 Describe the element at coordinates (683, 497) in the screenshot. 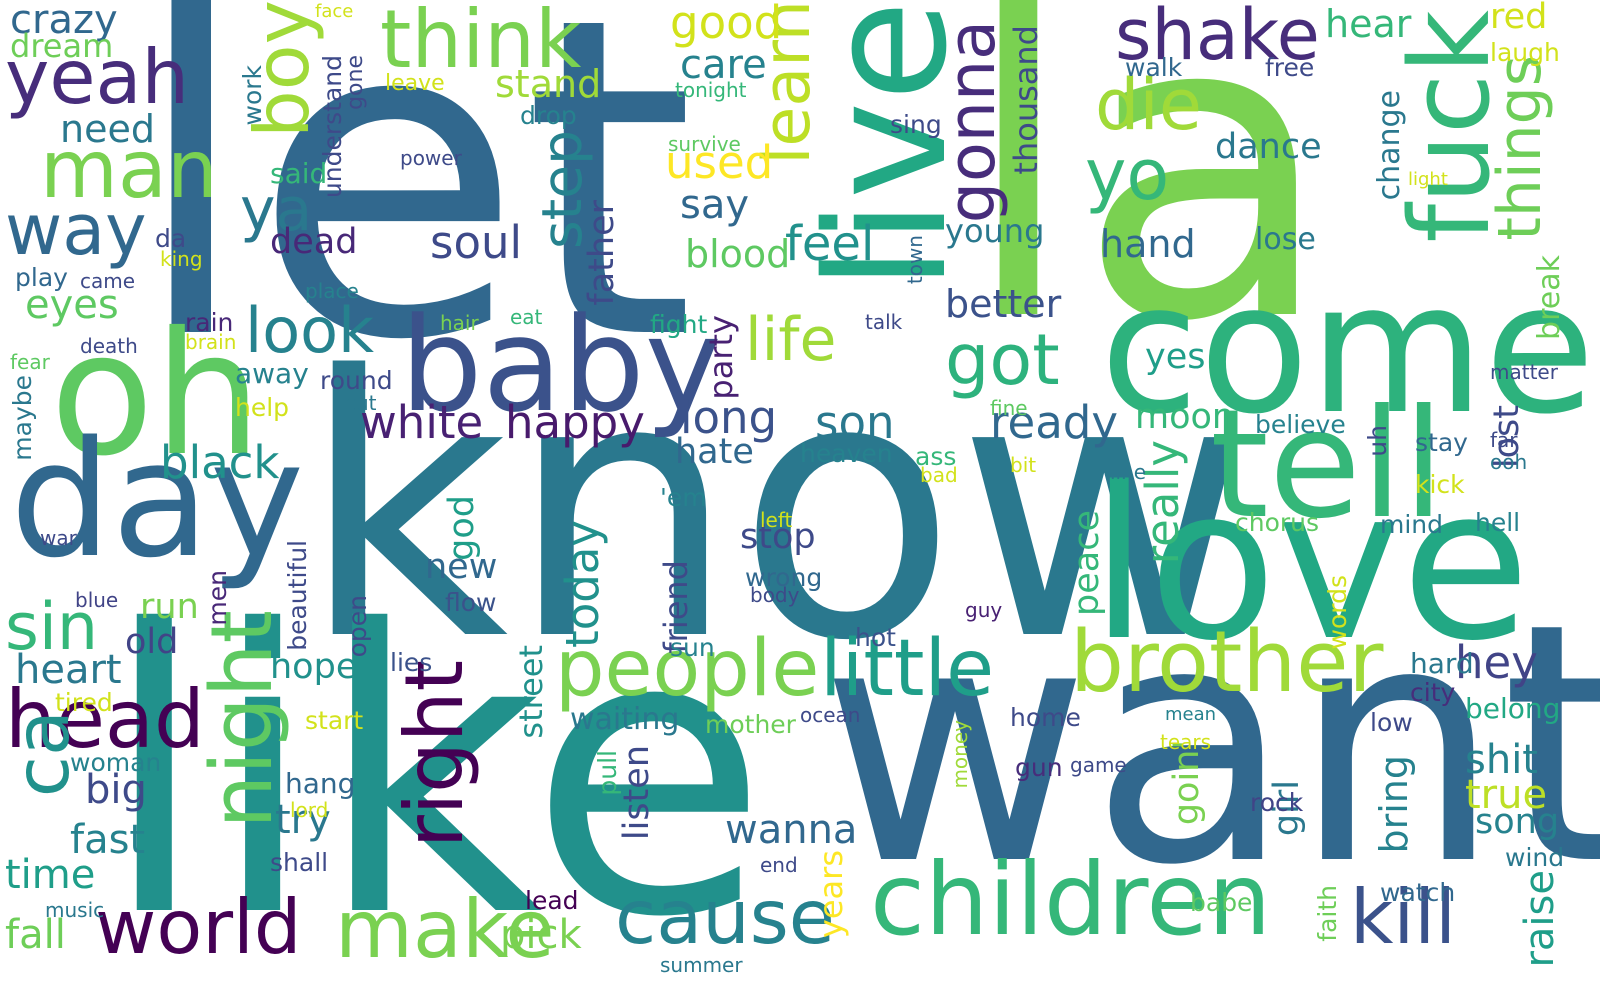

I see `word-em: 'em` at that location.